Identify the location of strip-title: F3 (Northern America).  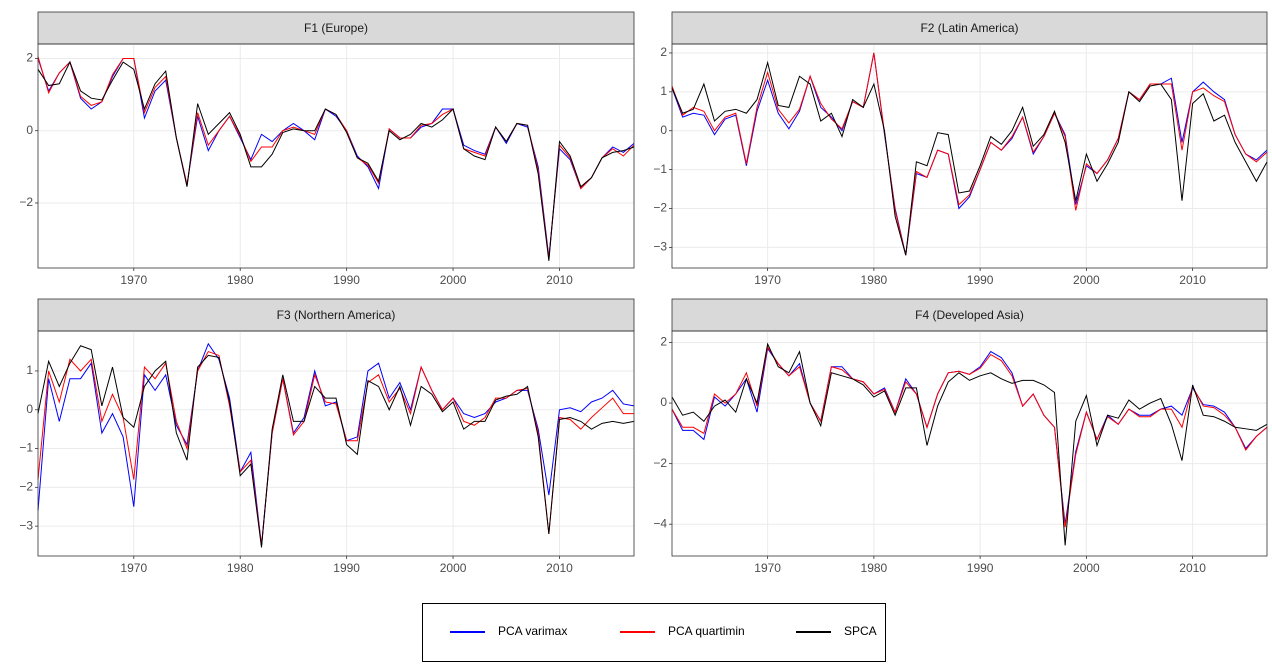
(336, 315).